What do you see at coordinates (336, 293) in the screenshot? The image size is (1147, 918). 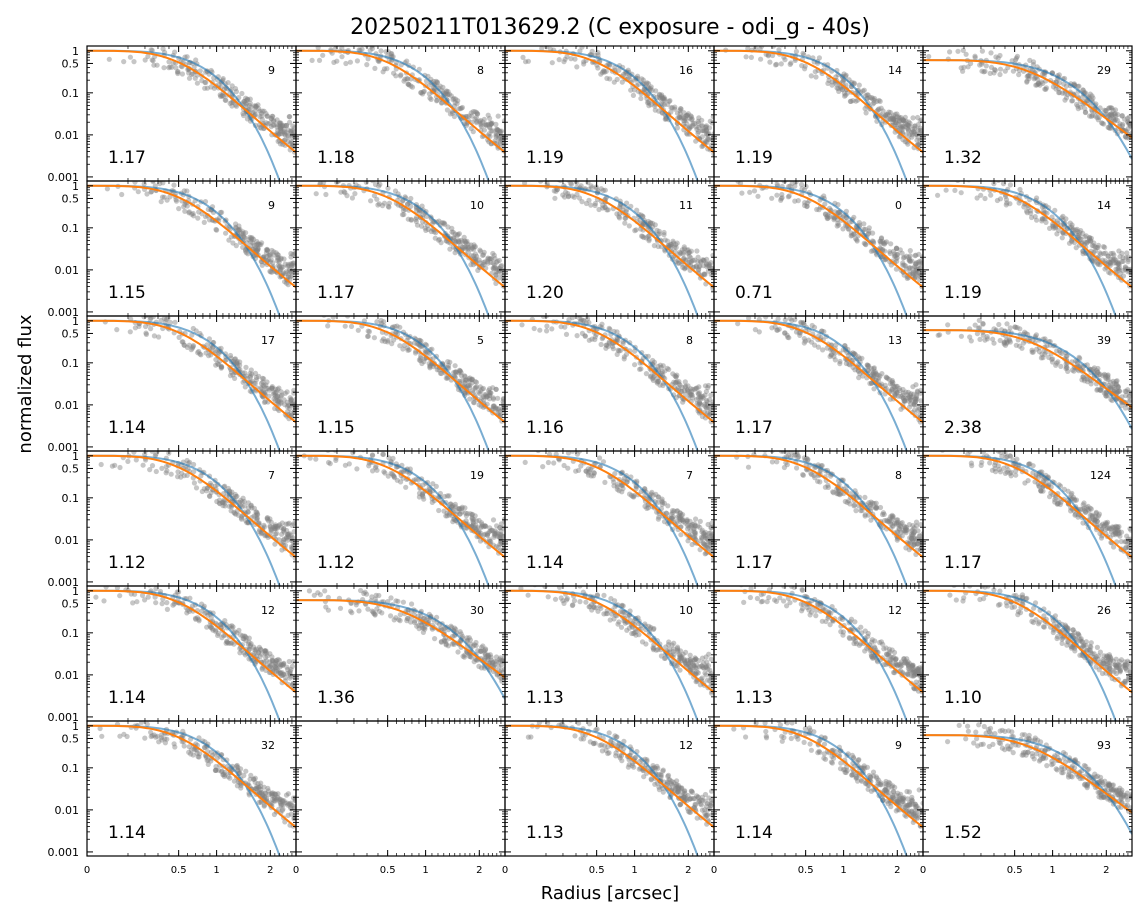 I see `fwhm-label: 1.17` at bounding box center [336, 293].